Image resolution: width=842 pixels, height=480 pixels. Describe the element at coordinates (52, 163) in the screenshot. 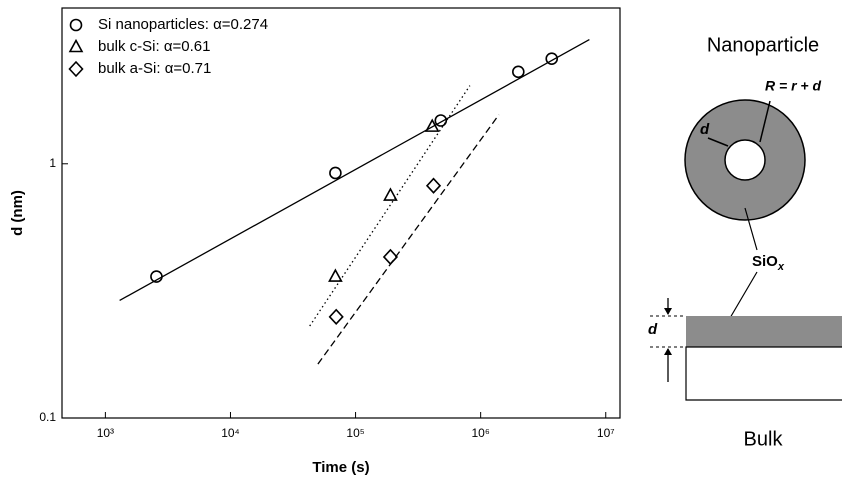

I see `y-tick-label: 1` at that location.